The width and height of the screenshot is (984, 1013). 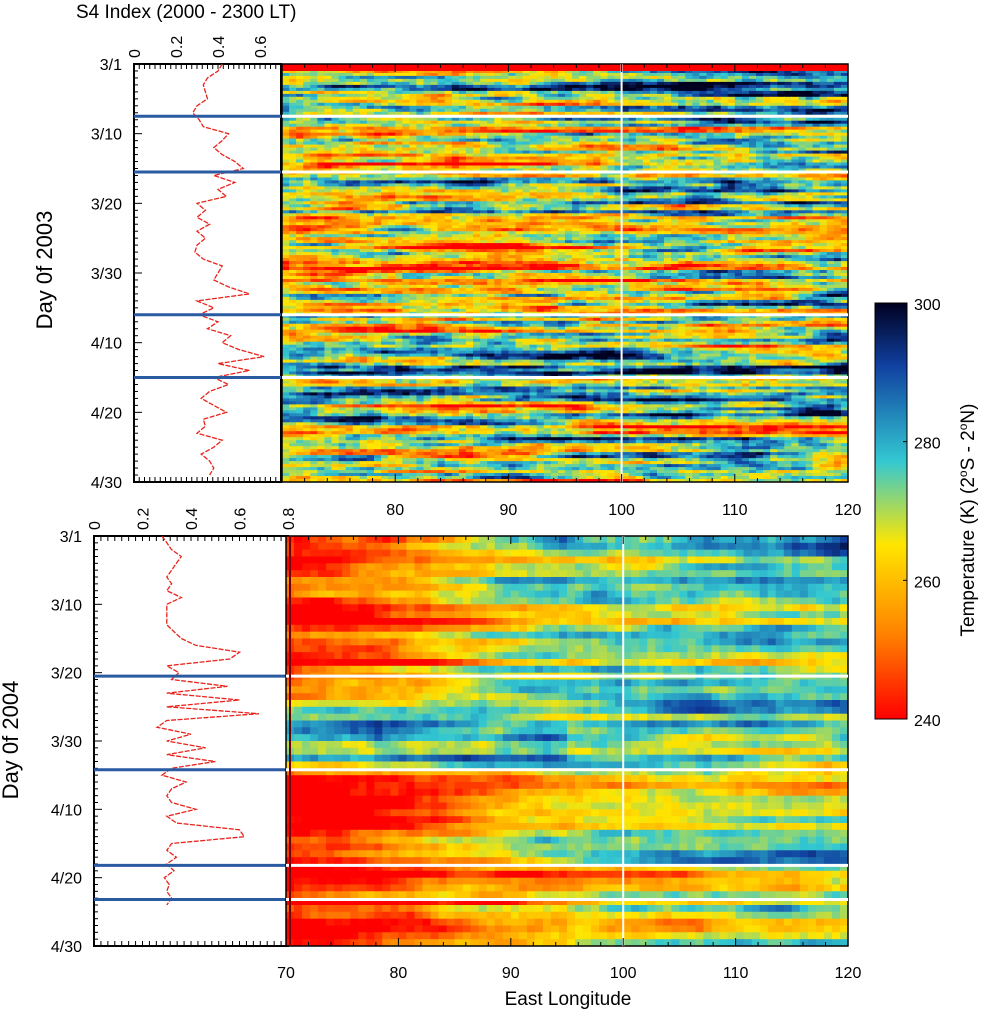 What do you see at coordinates (106, 204) in the screenshot?
I see `y-tick-label: 3/20` at bounding box center [106, 204].